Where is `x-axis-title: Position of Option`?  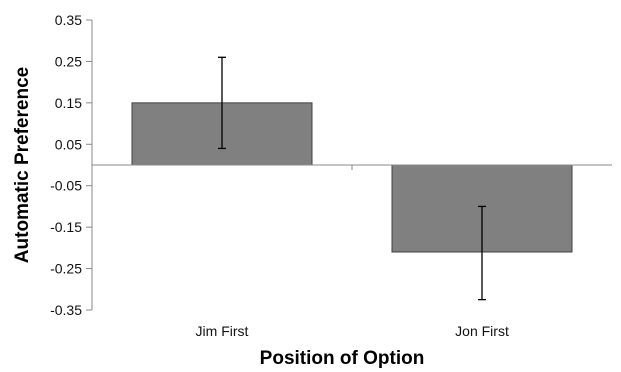
x-axis-title: Position of Option is located at coordinates (342, 358).